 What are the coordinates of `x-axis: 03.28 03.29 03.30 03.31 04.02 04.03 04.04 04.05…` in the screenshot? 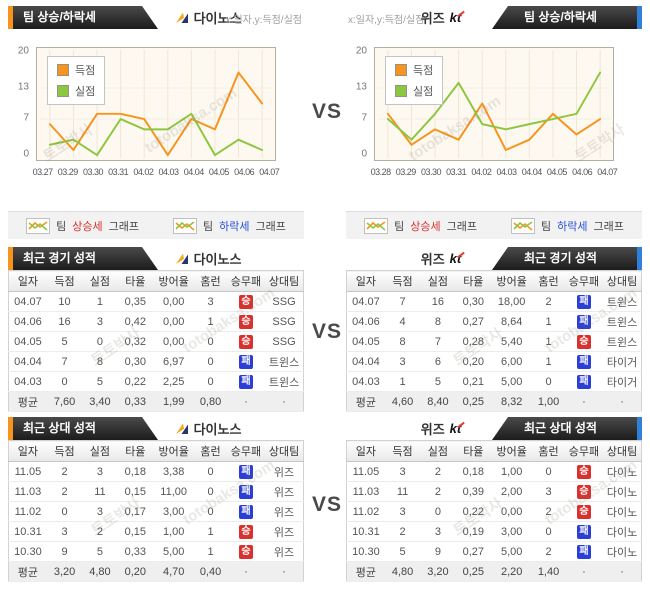 It's located at (494, 172).